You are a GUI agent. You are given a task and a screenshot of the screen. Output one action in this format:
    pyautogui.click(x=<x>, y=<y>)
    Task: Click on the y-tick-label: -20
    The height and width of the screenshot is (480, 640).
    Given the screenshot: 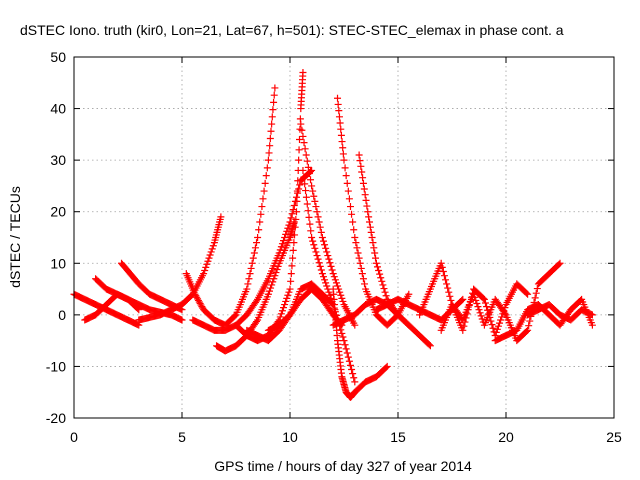 What is the action you would take?
    pyautogui.click(x=56, y=418)
    